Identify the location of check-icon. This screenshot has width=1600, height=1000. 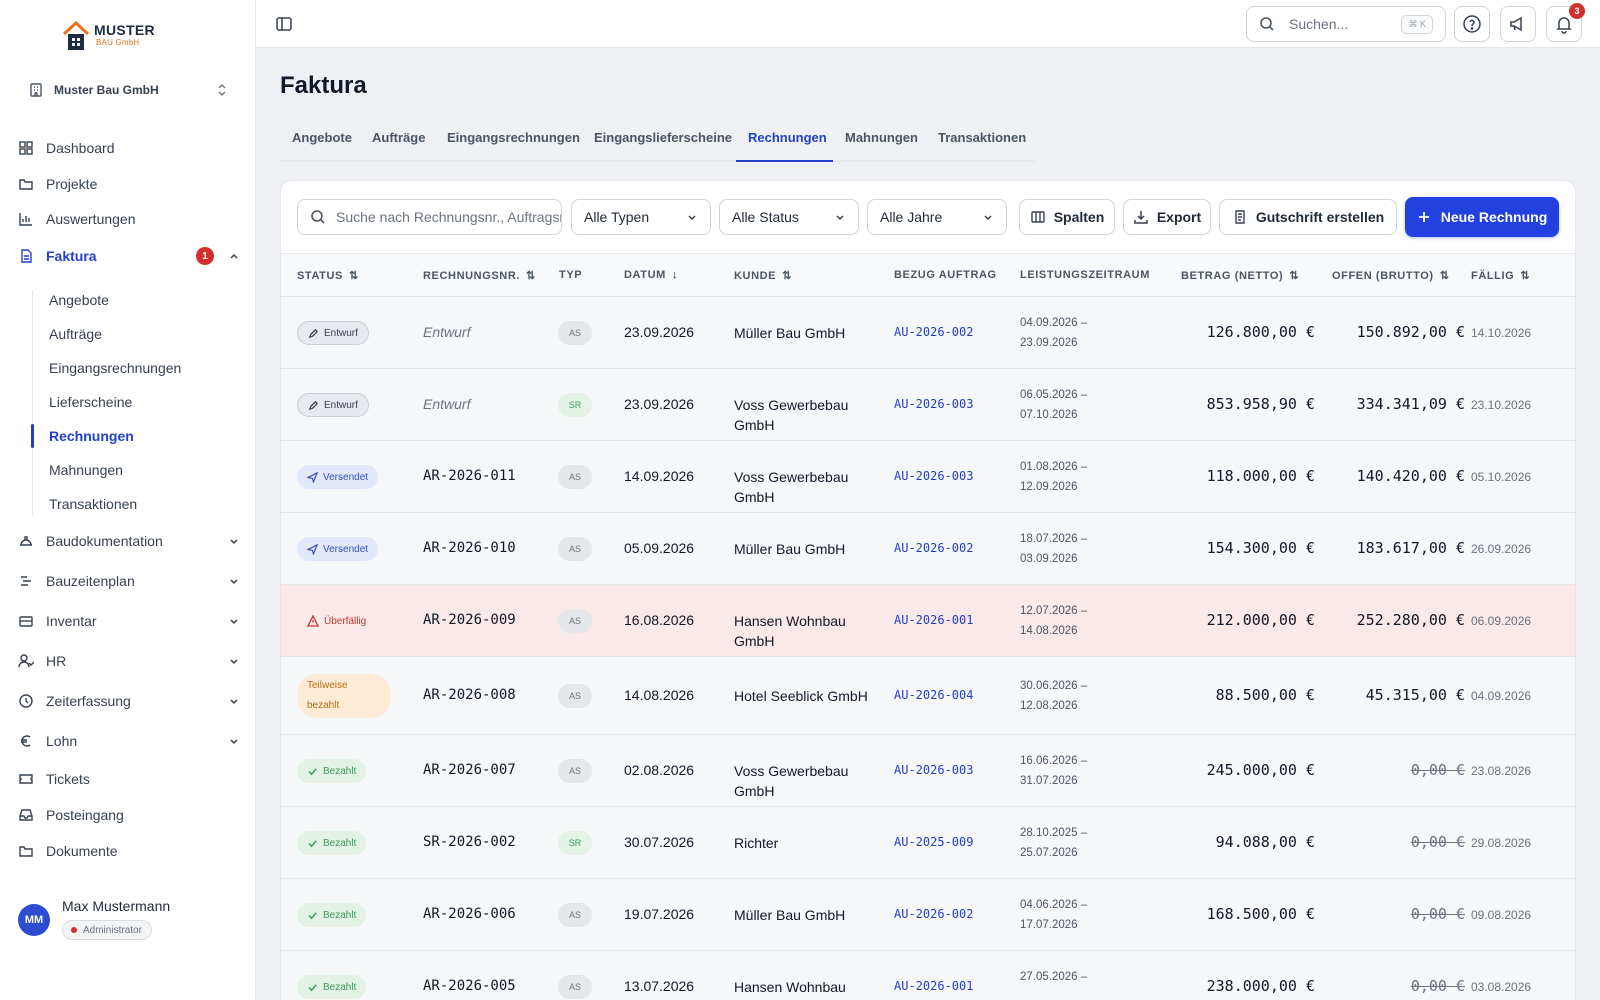
(312, 987).